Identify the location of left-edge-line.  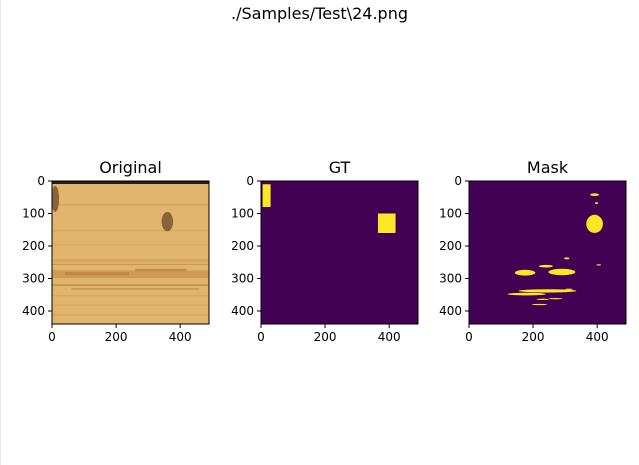
(0, 232).